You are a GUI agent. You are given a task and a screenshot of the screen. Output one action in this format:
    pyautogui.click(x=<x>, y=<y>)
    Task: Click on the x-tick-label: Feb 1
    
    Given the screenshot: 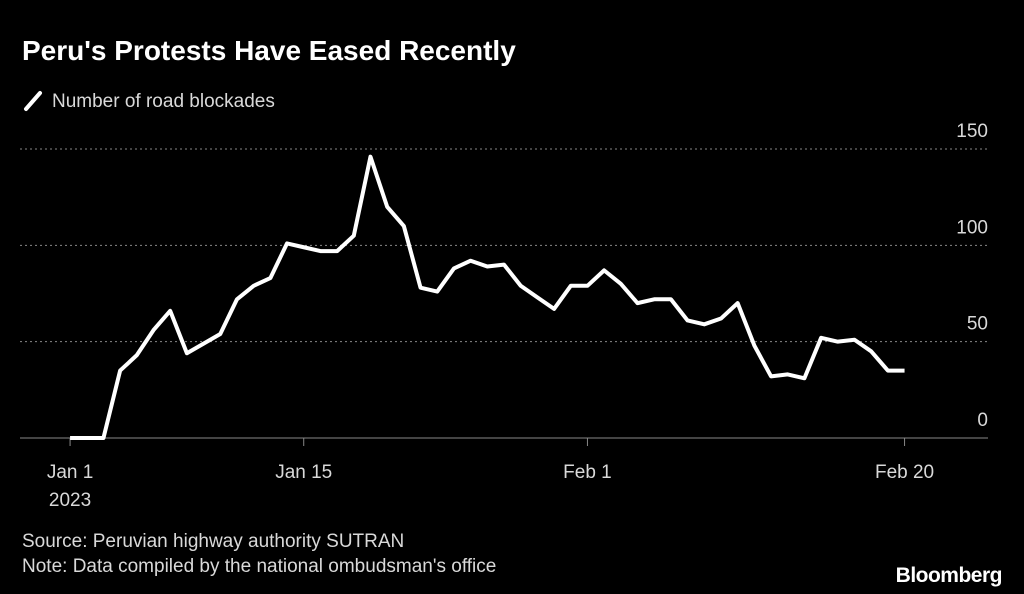 What is the action you would take?
    pyautogui.click(x=587, y=472)
    